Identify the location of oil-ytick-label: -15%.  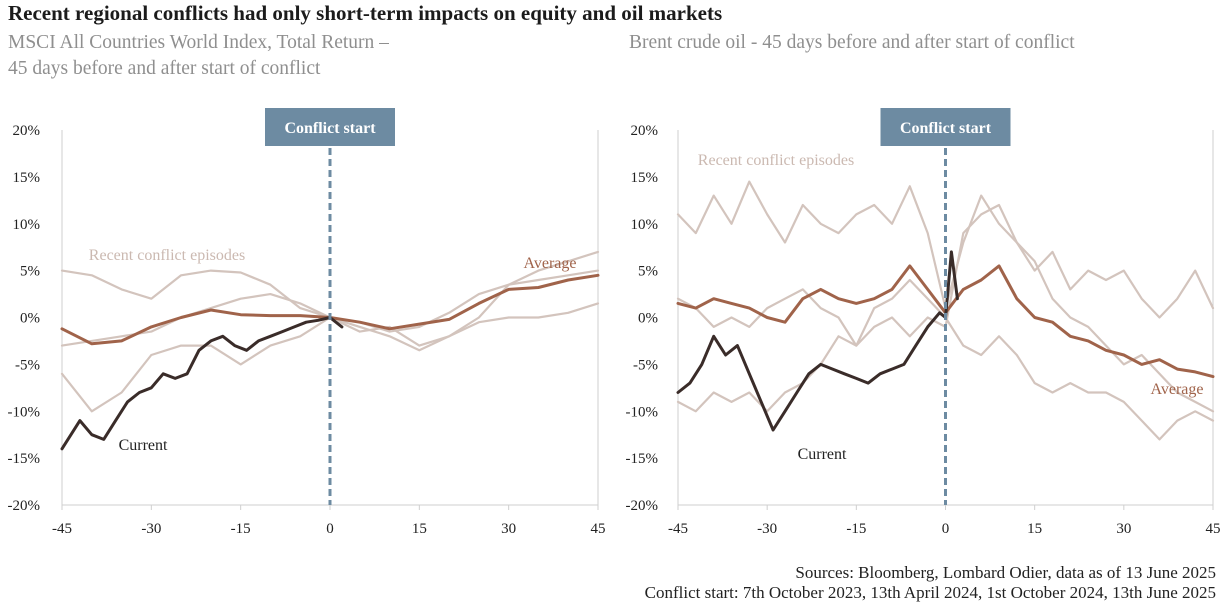
(642, 459).